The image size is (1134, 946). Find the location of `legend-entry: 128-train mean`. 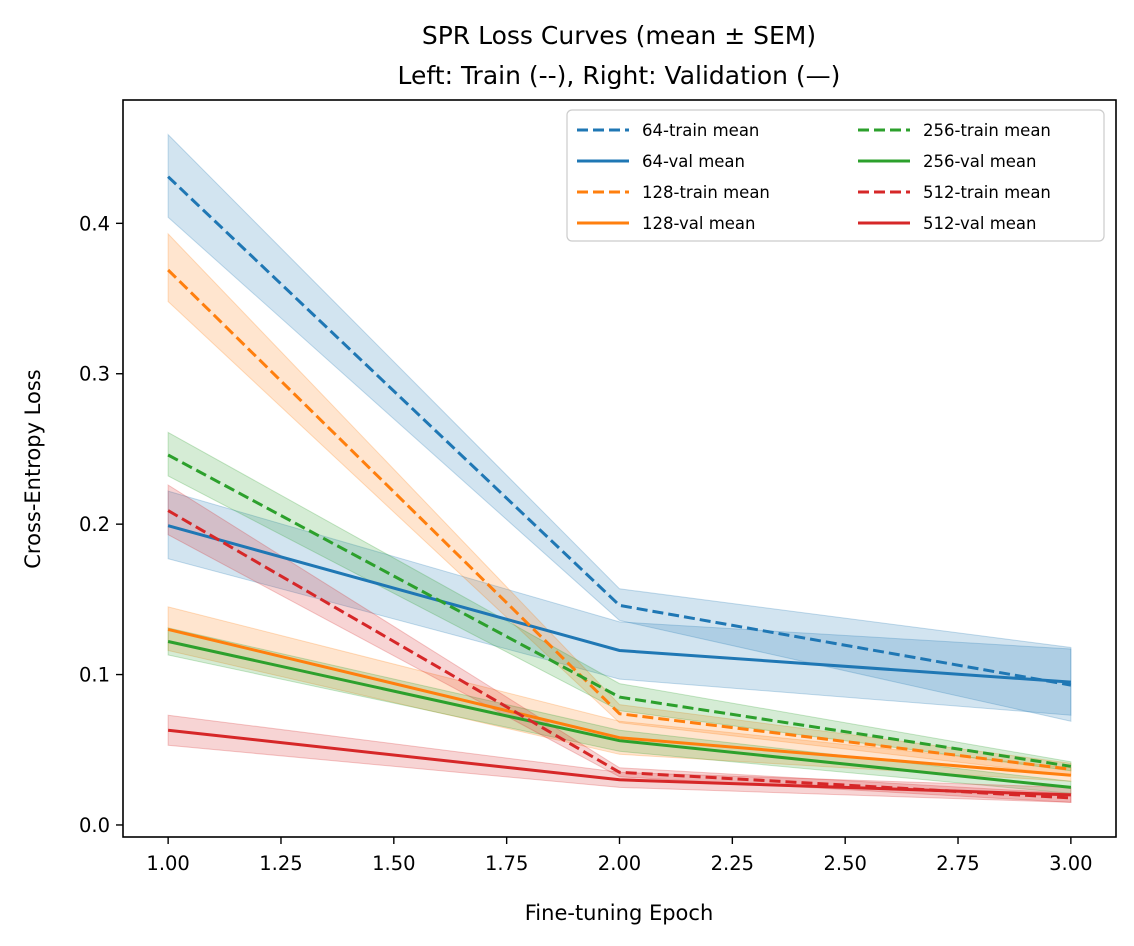

legend-entry: 128-train mean is located at coordinates (706, 192).